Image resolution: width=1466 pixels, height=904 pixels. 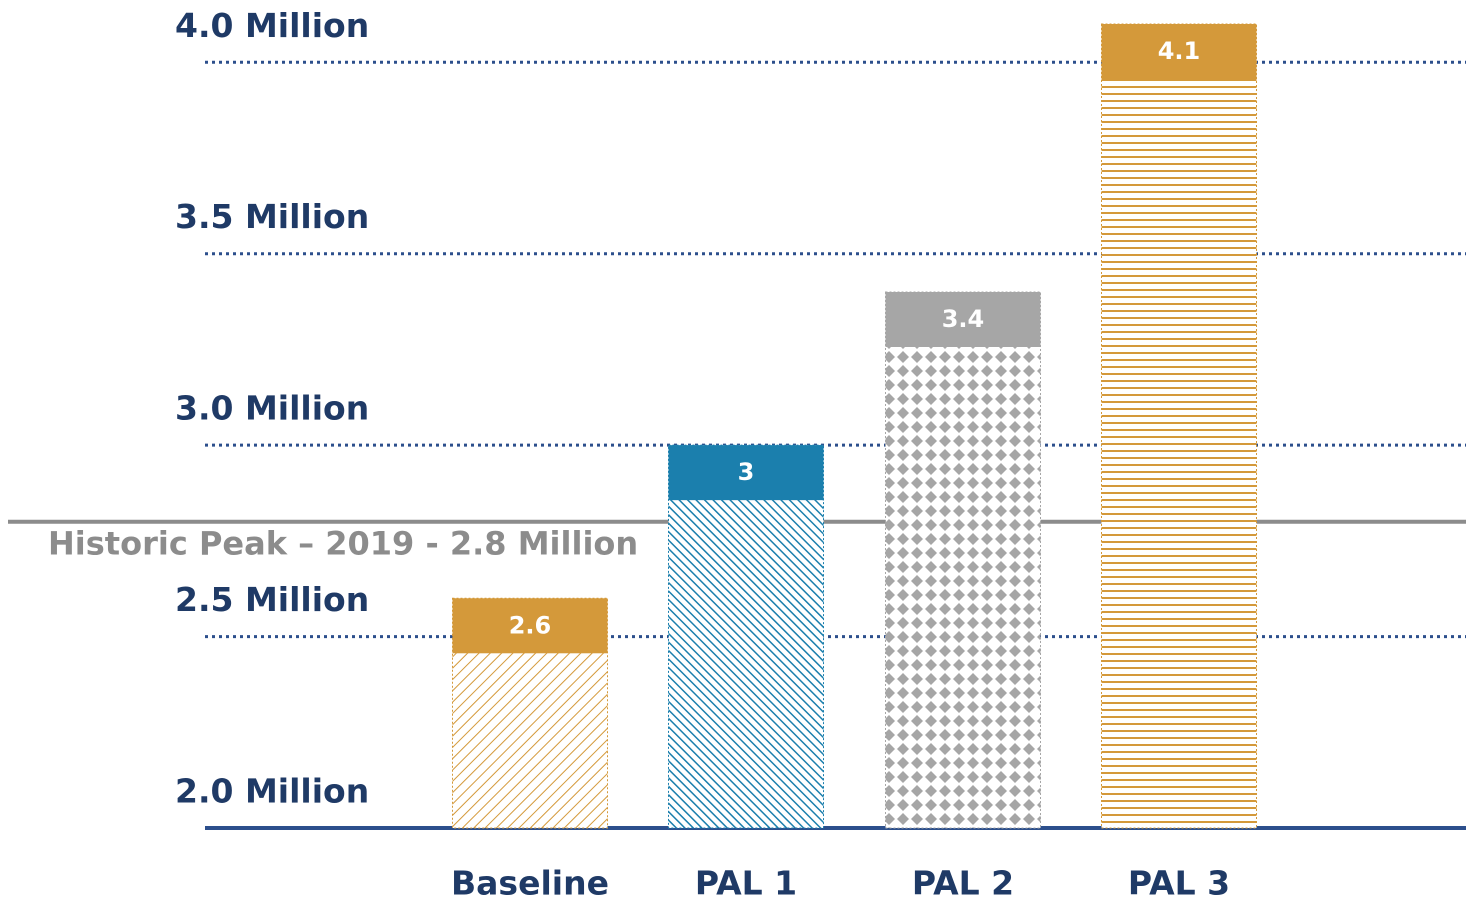 I want to click on reference-label: Historic Peak – 2019 - 2.8 Million, so click(x=343, y=544).